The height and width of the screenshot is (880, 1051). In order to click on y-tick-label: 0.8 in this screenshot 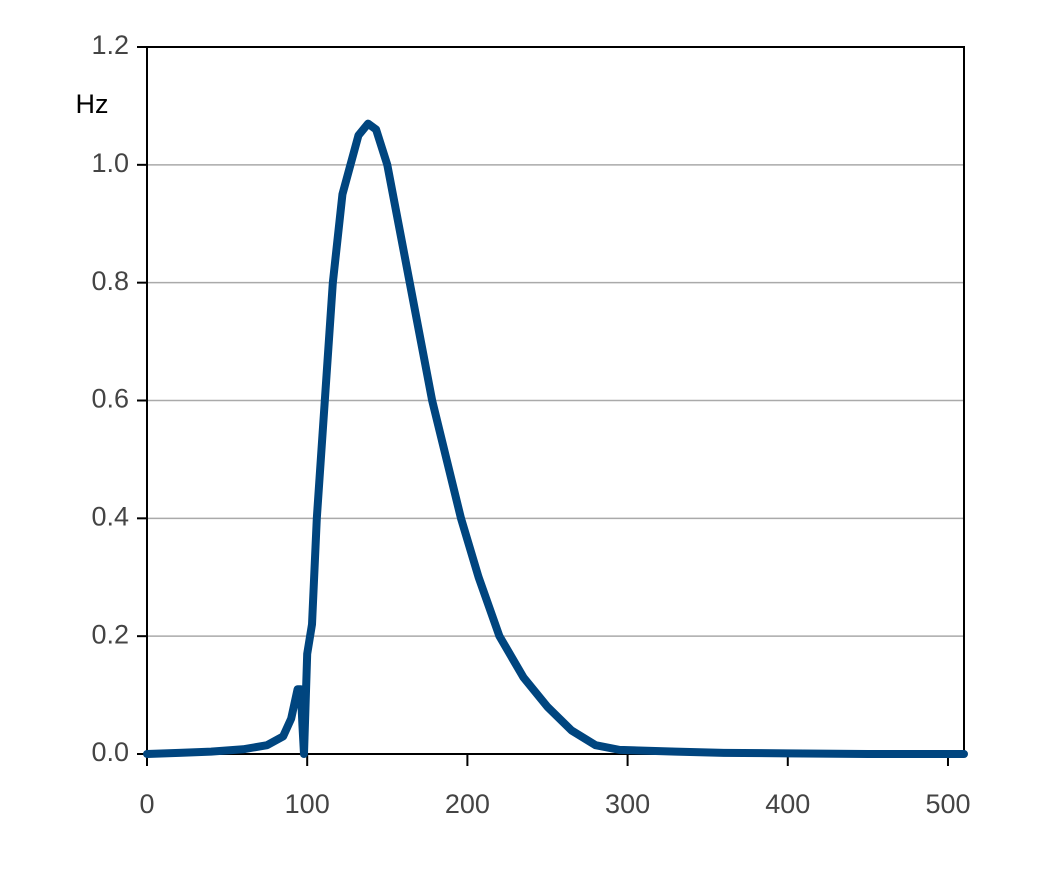, I will do `click(110, 281)`.